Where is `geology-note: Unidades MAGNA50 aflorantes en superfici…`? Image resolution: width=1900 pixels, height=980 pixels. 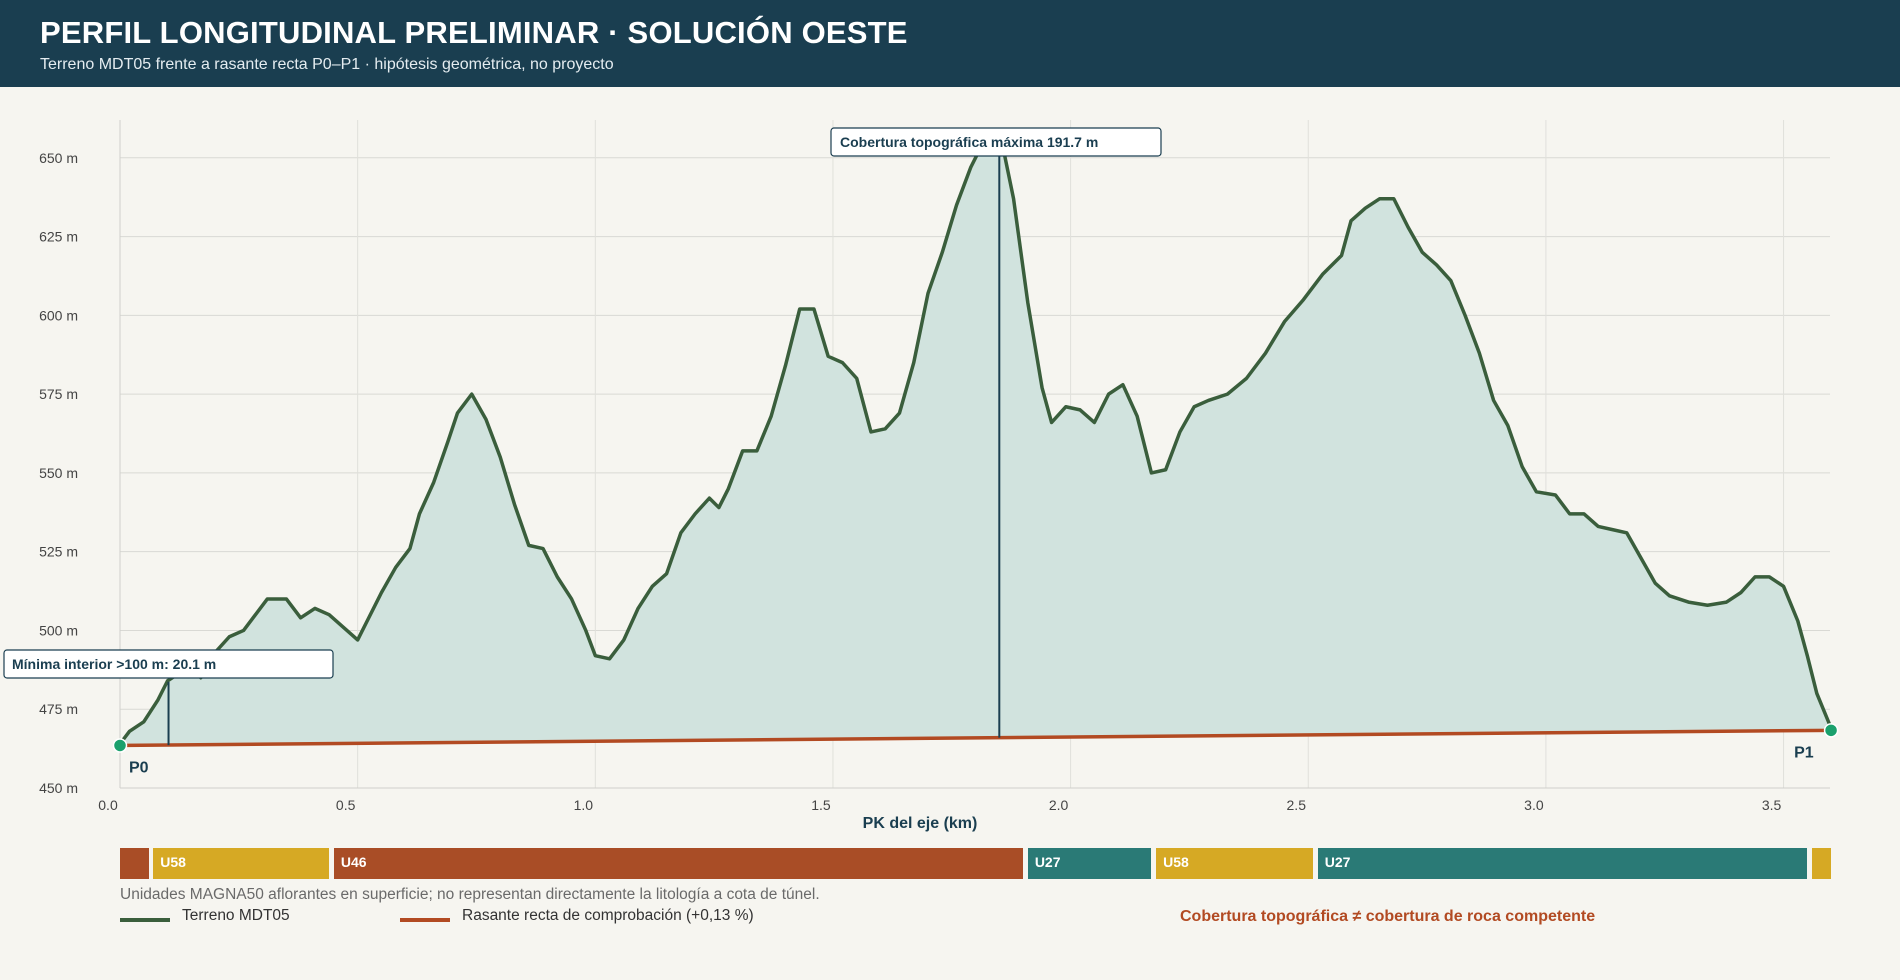 geology-note: Unidades MAGNA50 aflorantes en superfici… is located at coordinates (470, 894).